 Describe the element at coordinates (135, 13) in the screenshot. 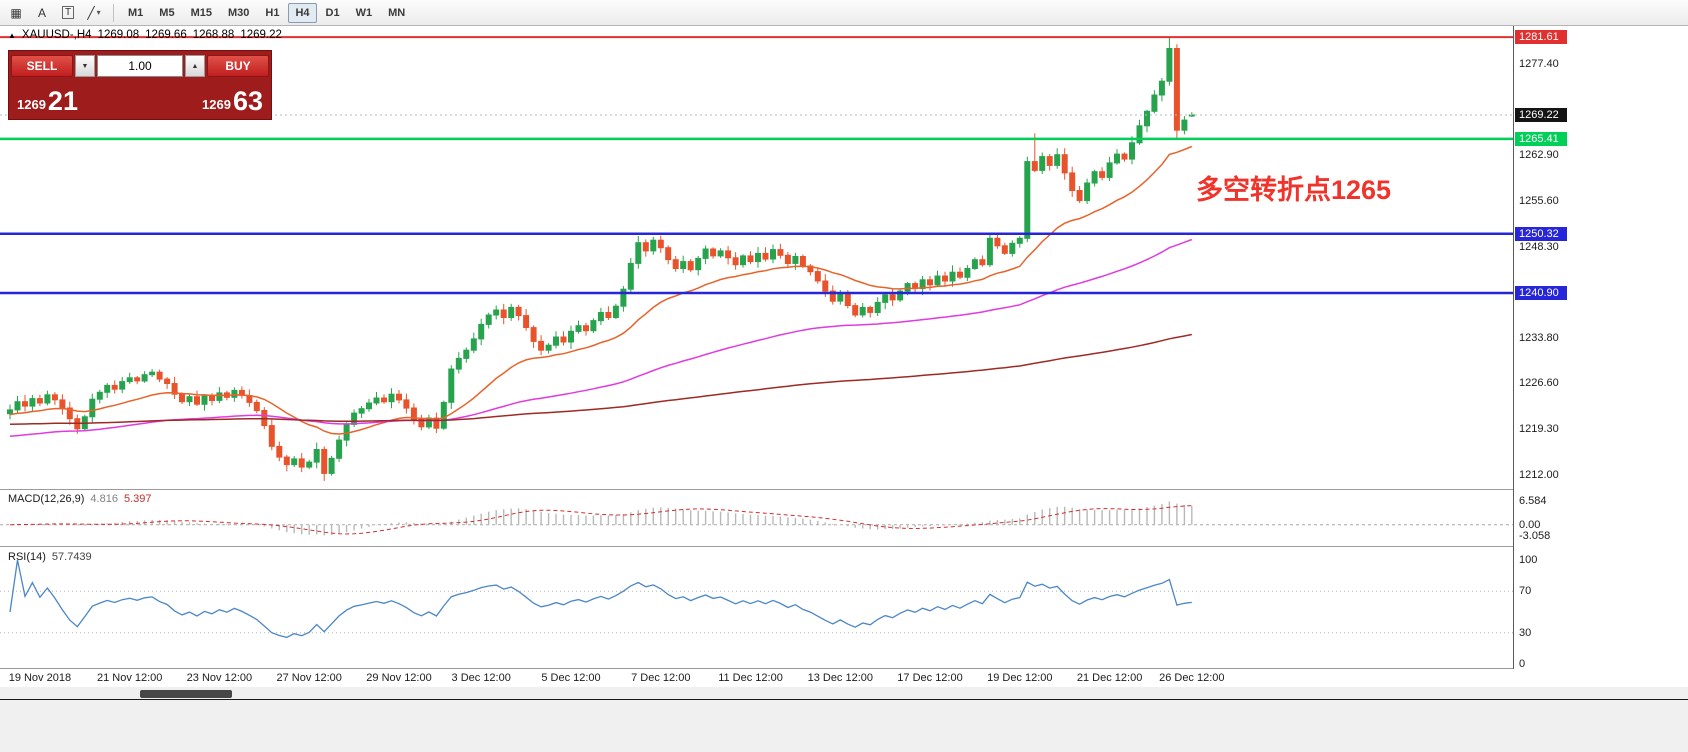

I see `timeframe-button-m1: M1` at that location.